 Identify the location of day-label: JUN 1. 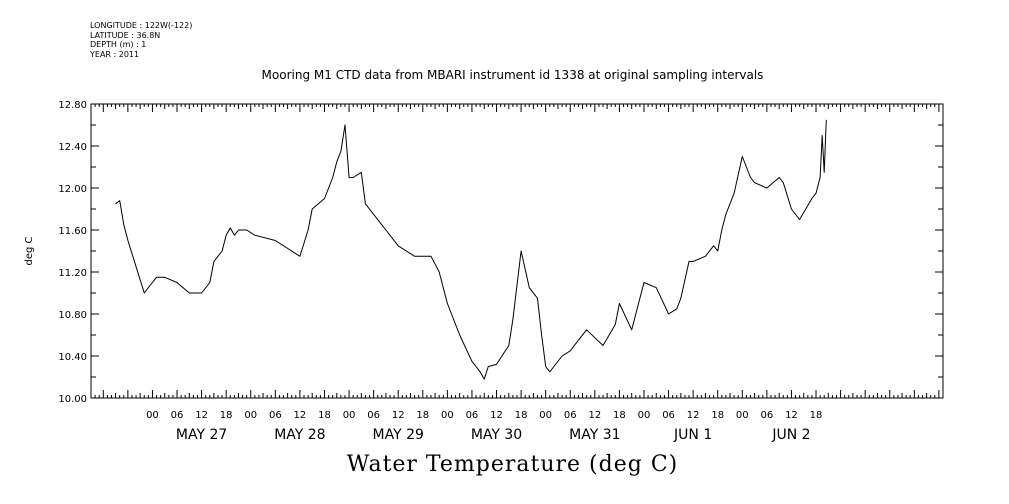
(692, 435).